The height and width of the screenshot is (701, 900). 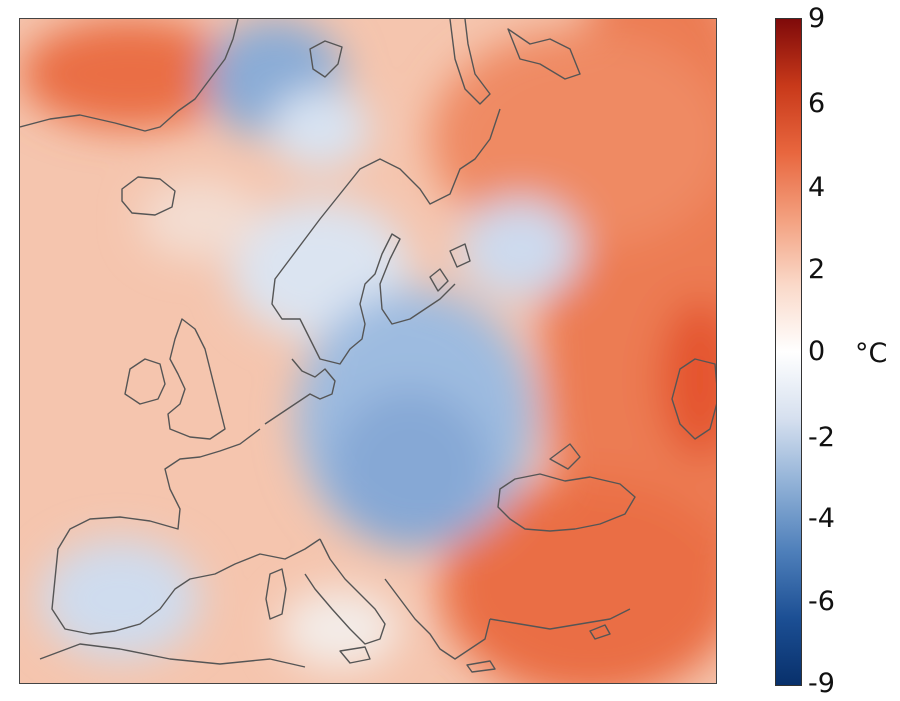 What do you see at coordinates (148, 196) in the screenshot?
I see `coastline-iceland` at bounding box center [148, 196].